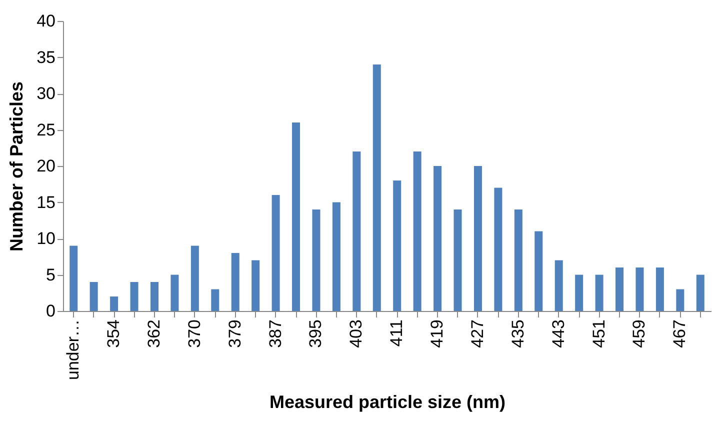 This screenshot has height=424, width=719. I want to click on x-tick-label: 467, so click(680, 334).